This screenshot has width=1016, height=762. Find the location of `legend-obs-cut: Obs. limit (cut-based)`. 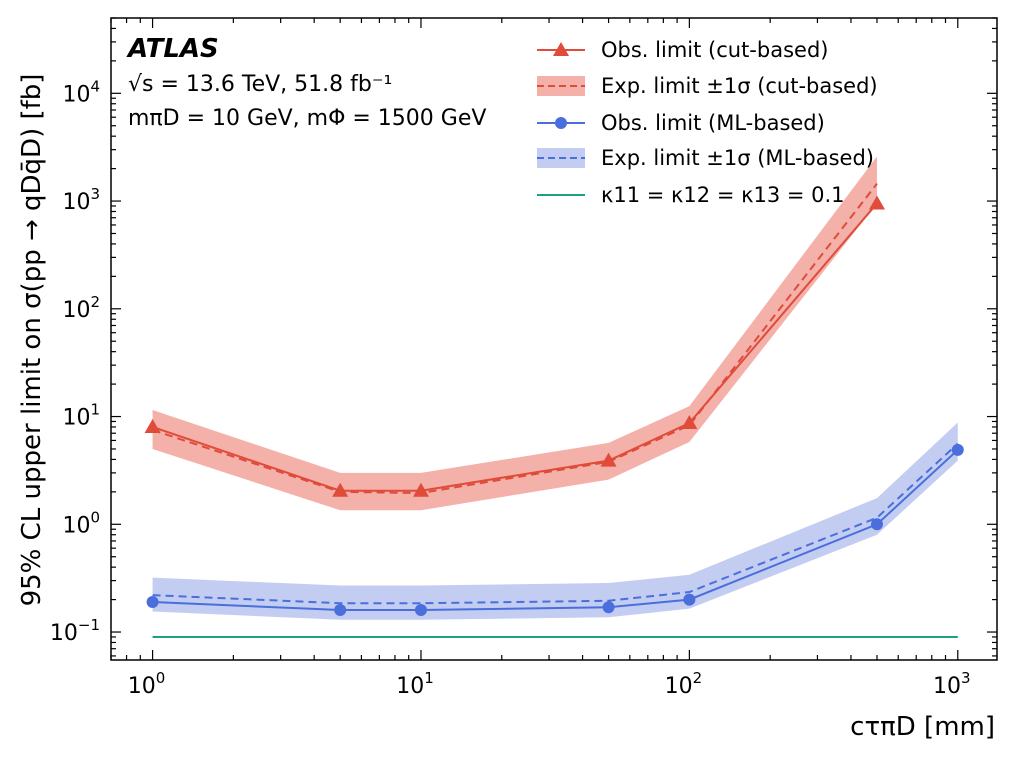

legend-obs-cut: Obs. limit (cut-based) is located at coordinates (714, 50).